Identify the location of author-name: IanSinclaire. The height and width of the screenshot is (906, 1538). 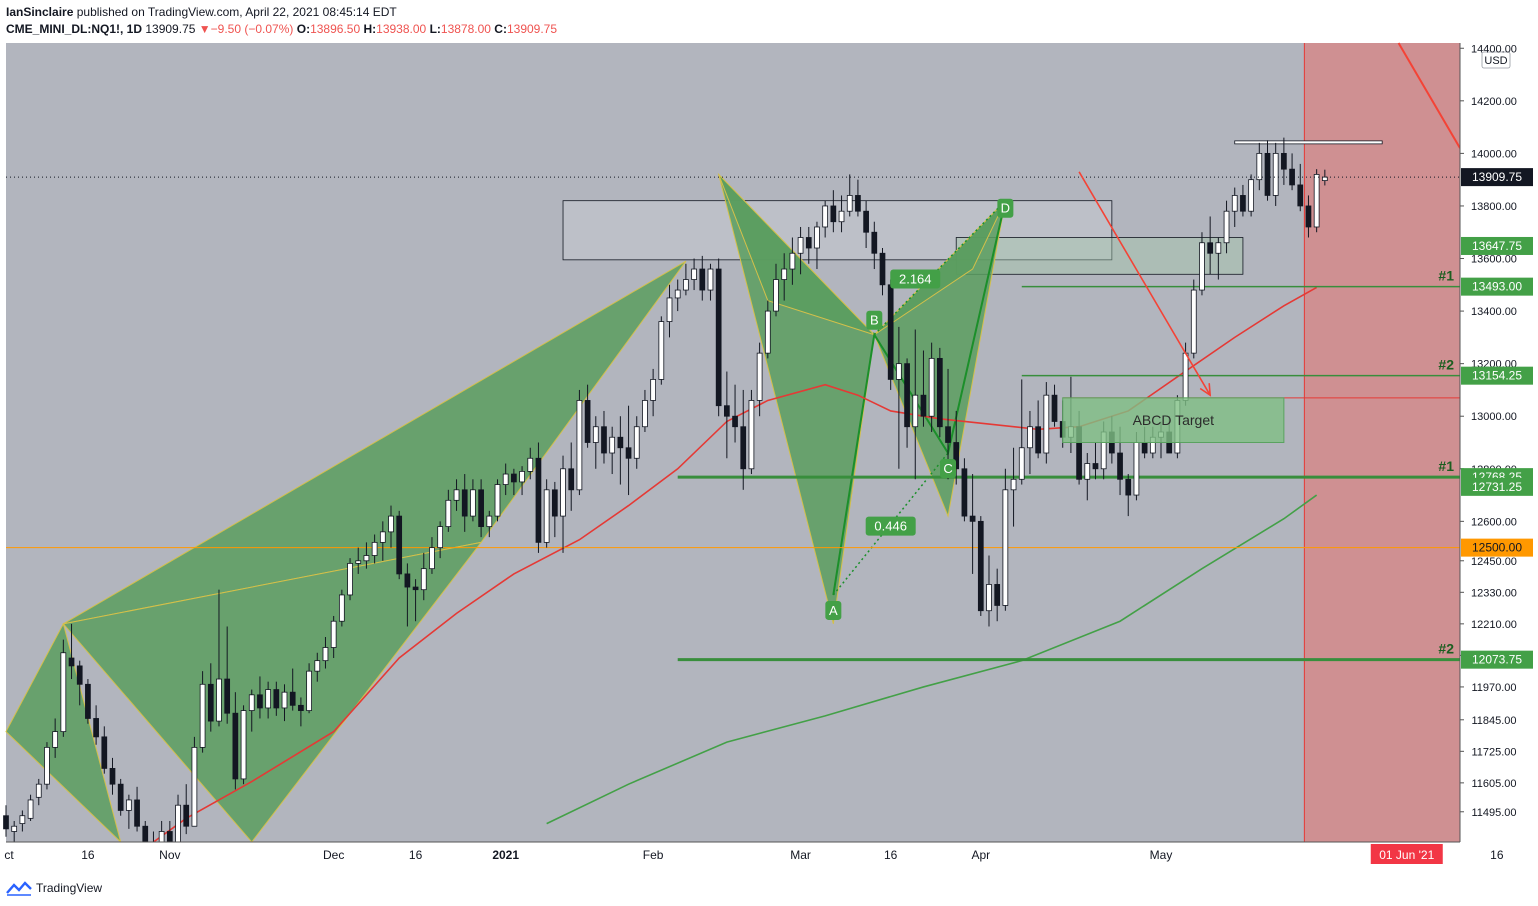
(40, 12).